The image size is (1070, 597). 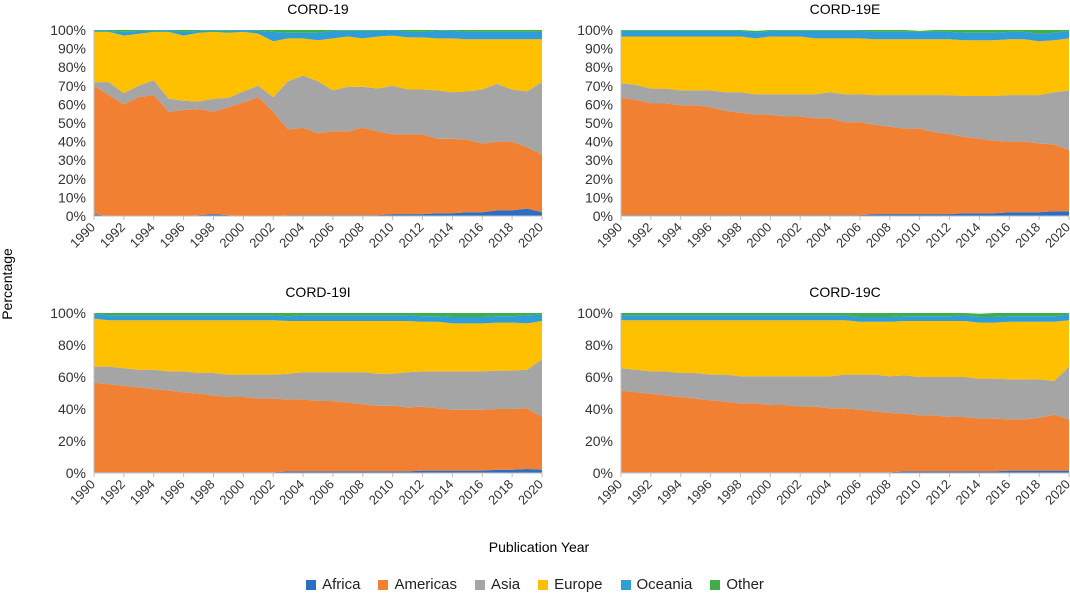 What do you see at coordinates (788, 235) in the screenshot?
I see `x-tick-cord-19e: 2002` at bounding box center [788, 235].